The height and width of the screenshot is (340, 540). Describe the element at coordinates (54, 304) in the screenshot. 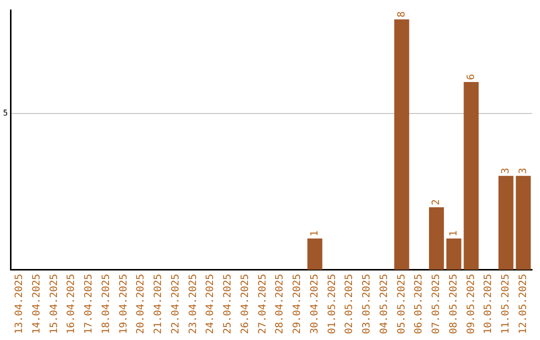

I see `x-tick-label: 15.04.2025` at that location.